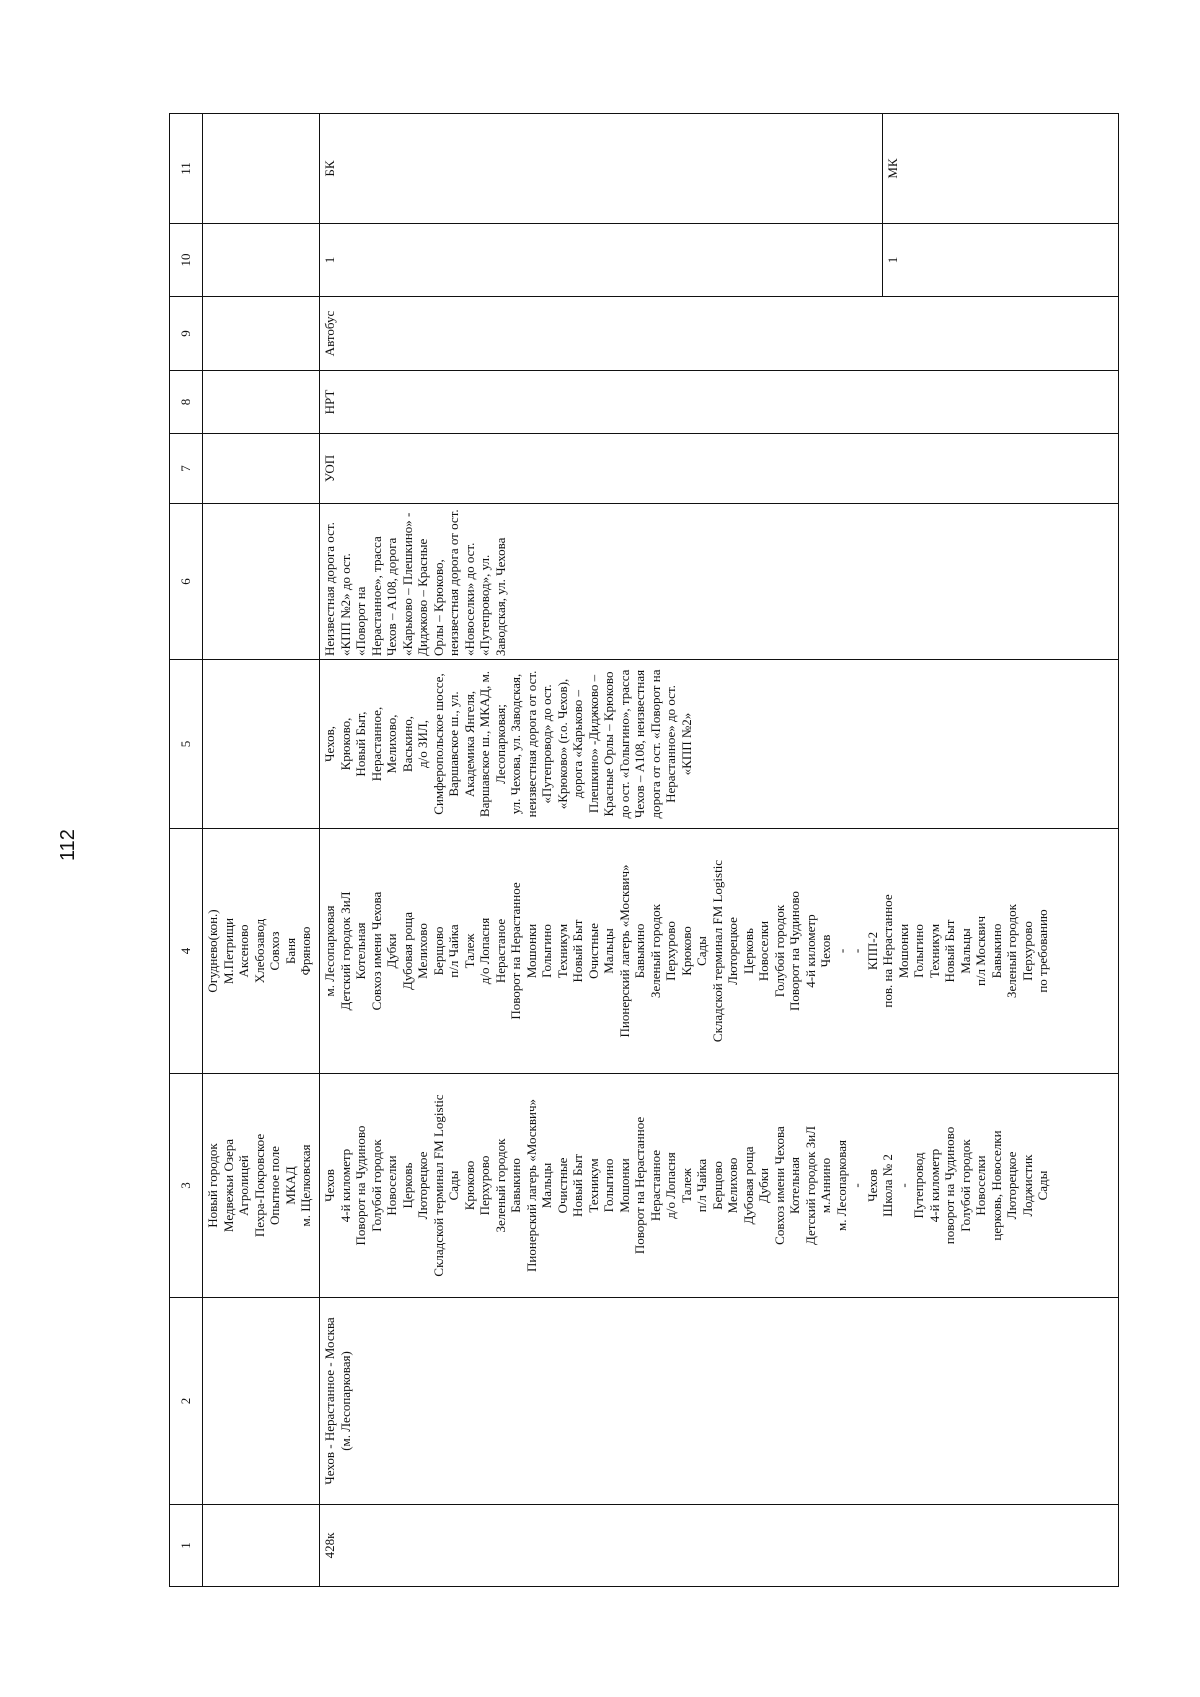 The width and height of the screenshot is (1200, 1697). Describe the element at coordinates (794, 951) in the screenshot. I see `cell-line: Поворот на Чудиново` at that location.